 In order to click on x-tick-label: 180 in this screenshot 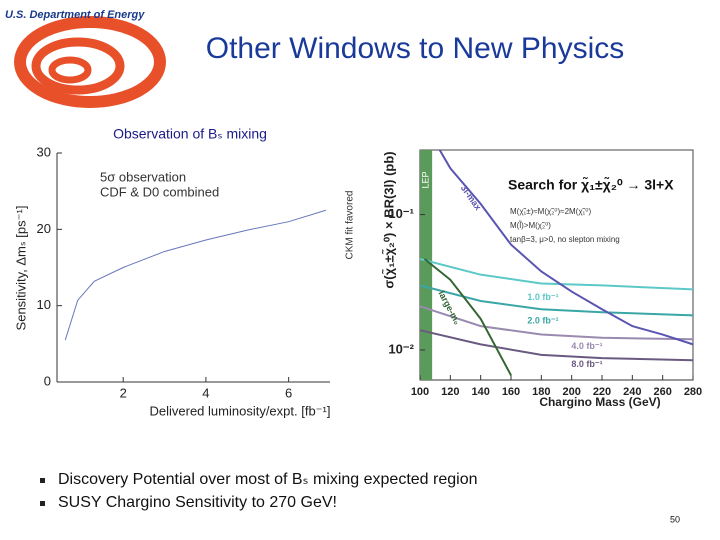, I will do `click(541, 392)`.